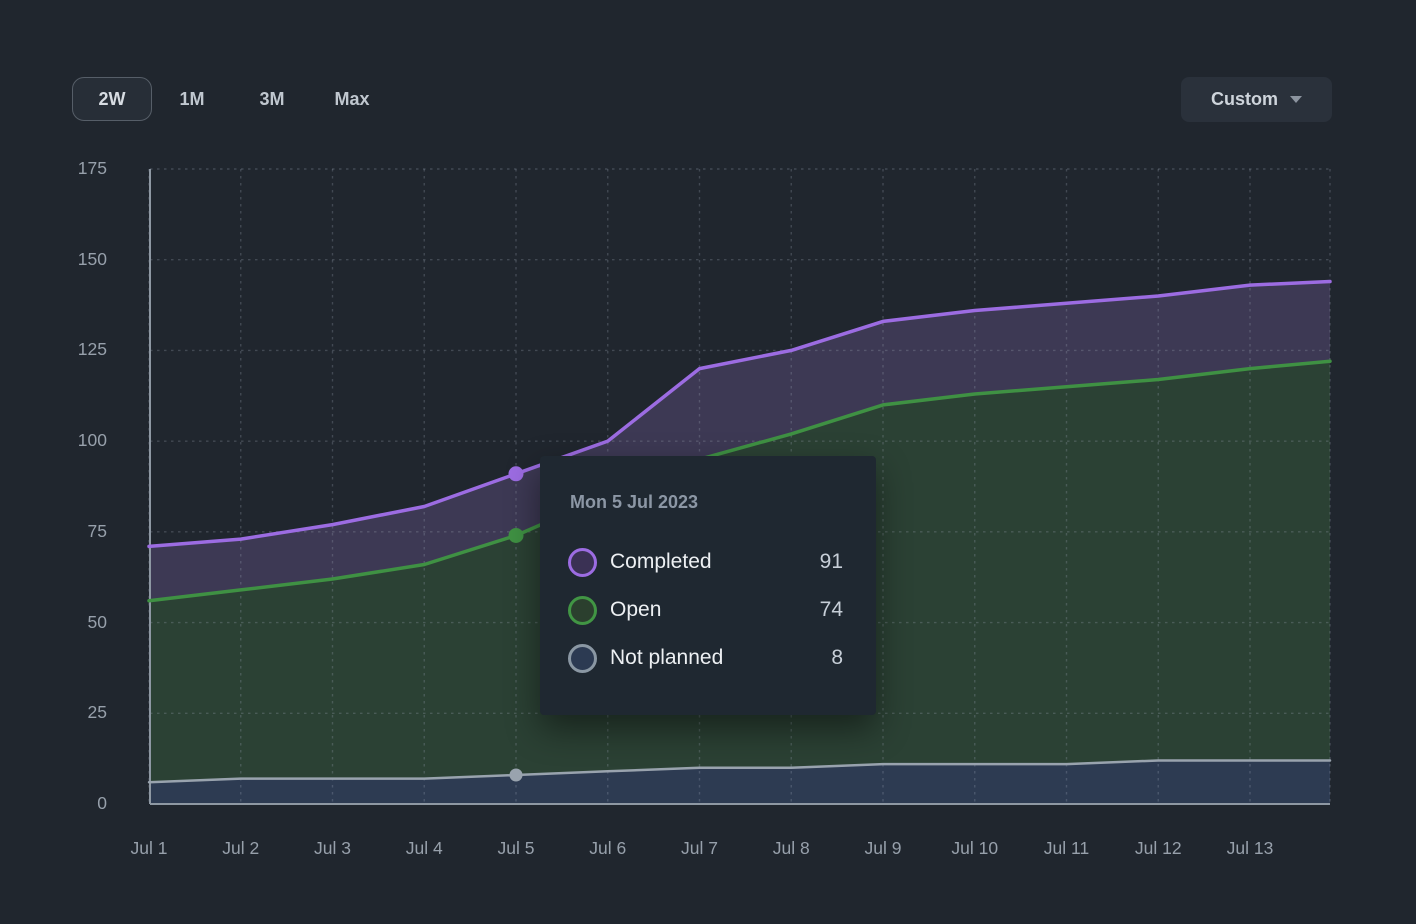  I want to click on x-axis-tick-label: Jul 9, so click(883, 848).